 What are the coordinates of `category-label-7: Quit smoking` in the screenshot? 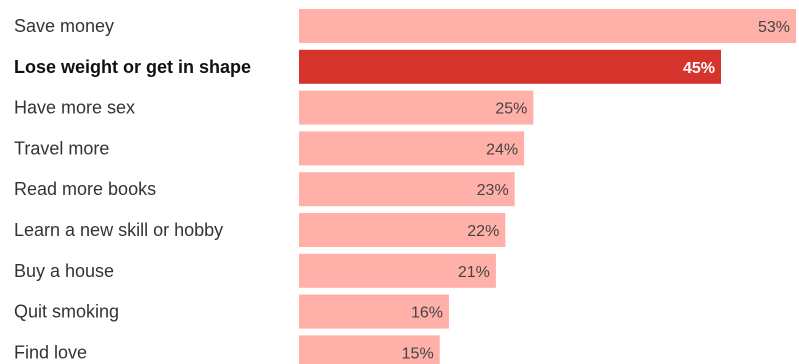 It's located at (66, 312).